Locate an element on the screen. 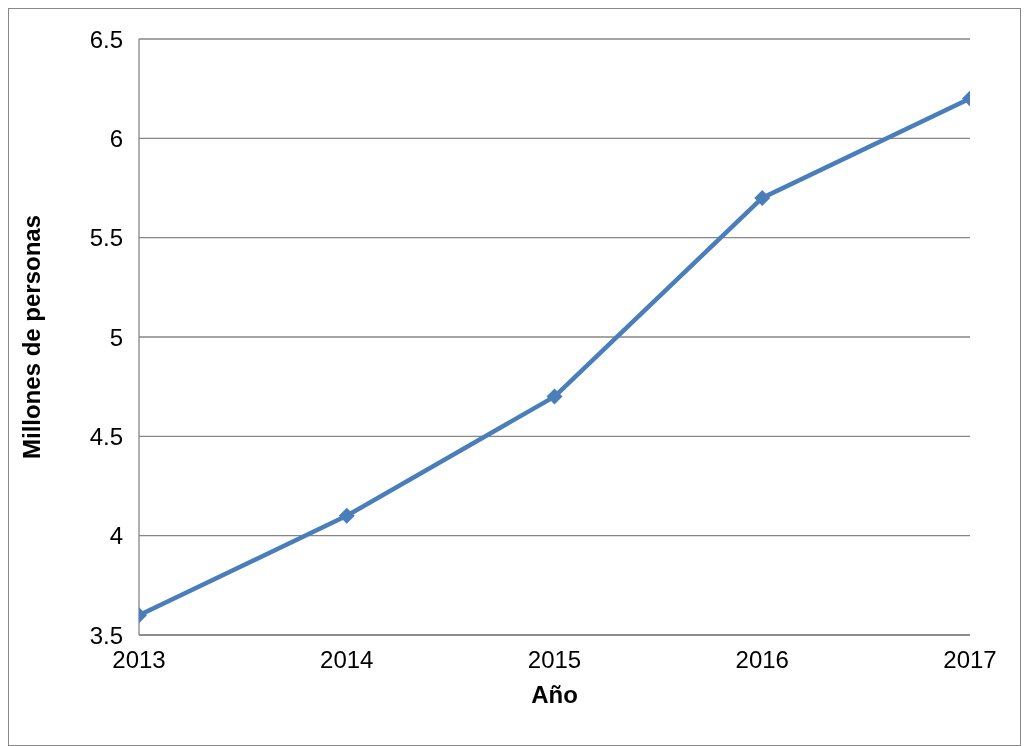  x-tick-label: 2016 is located at coordinates (762, 660).